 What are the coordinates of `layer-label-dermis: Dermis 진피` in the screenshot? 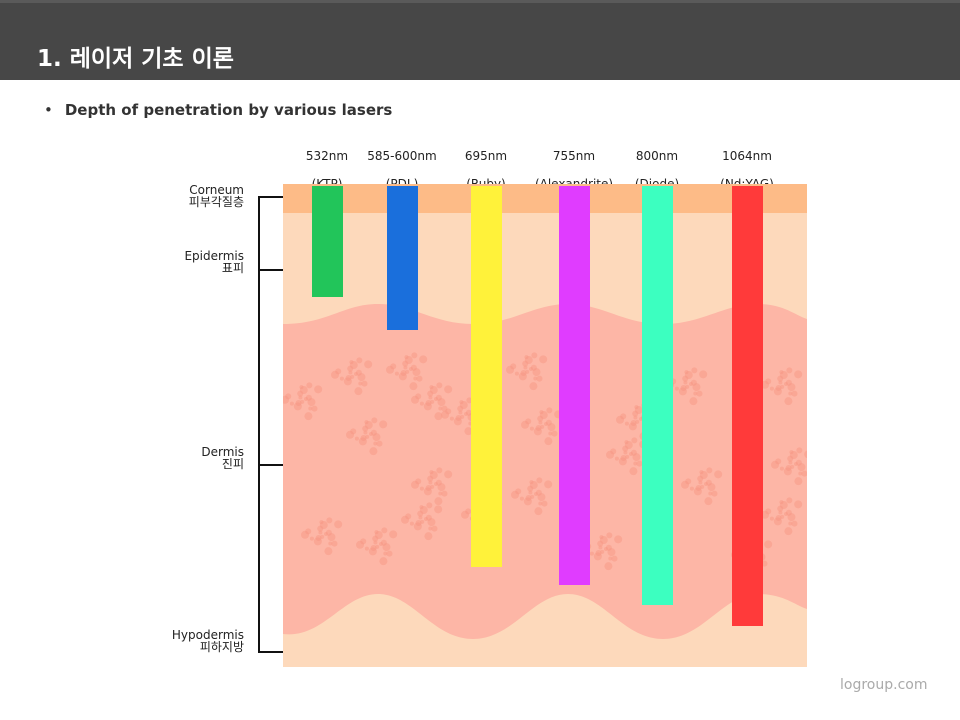 It's located at (222, 458).